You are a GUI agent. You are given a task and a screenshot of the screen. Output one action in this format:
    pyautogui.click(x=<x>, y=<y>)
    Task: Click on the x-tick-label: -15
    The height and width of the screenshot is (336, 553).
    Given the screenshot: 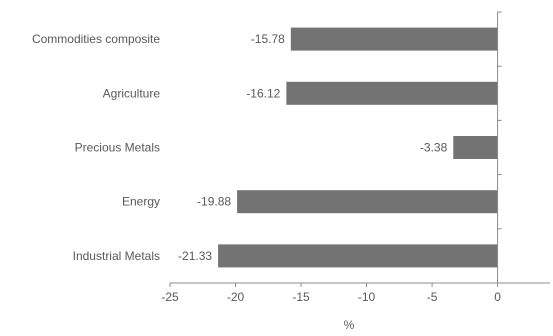 What is the action you would take?
    pyautogui.click(x=301, y=297)
    